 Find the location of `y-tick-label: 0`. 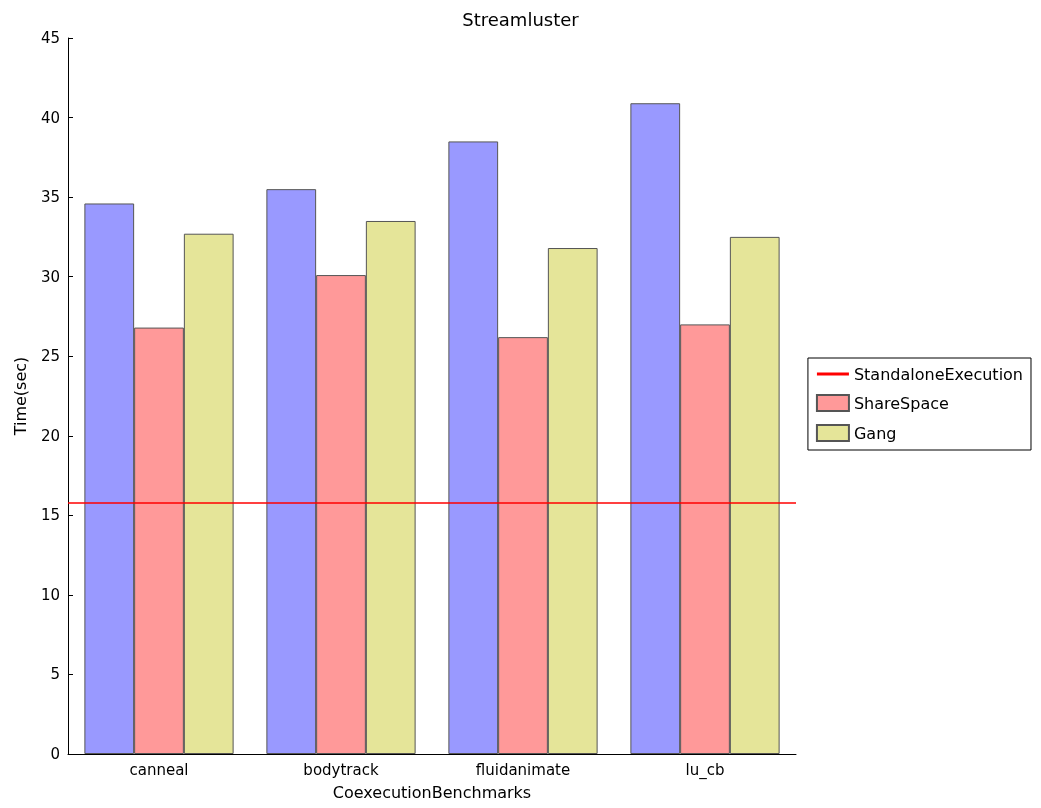

y-tick-label: 0 is located at coordinates (55, 754).